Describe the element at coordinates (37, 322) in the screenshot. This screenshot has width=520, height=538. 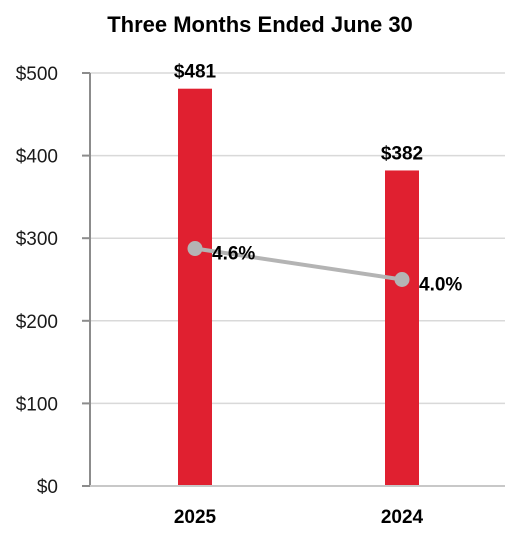
I see `y-tick-label: $200` at that location.